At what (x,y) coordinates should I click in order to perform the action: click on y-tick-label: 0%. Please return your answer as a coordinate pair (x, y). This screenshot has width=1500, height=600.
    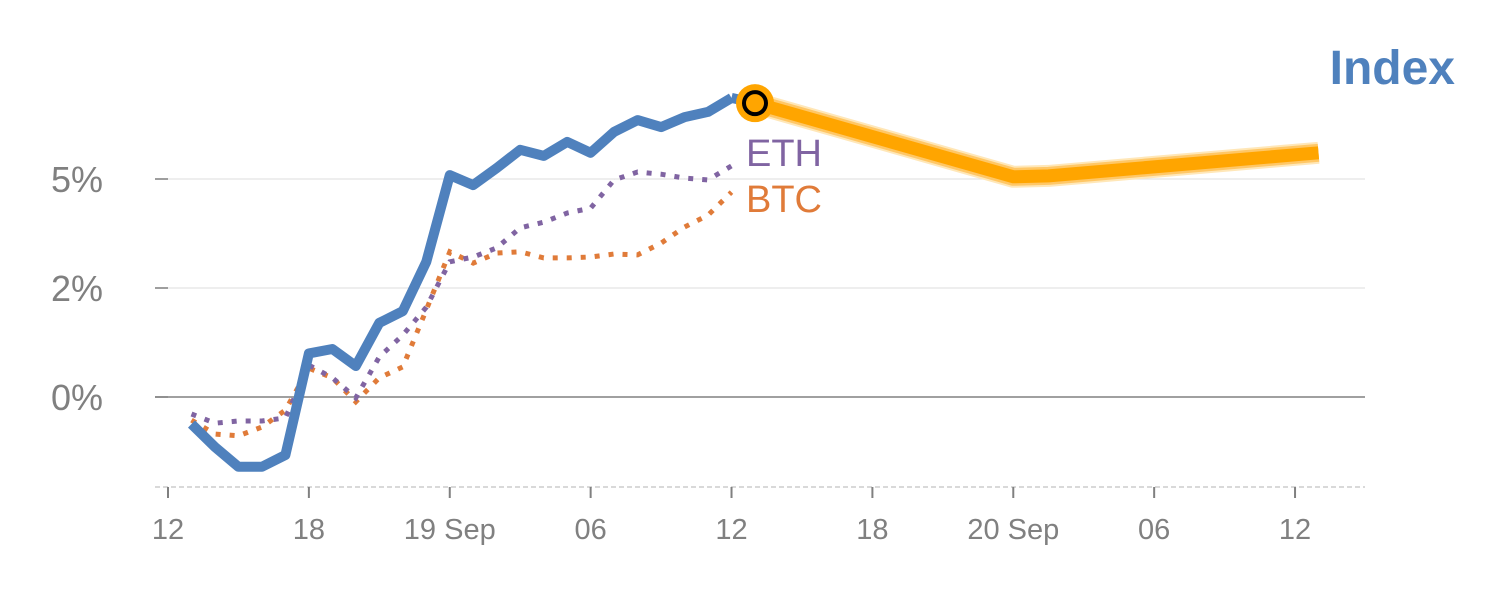
    Looking at the image, I should click on (77, 397).